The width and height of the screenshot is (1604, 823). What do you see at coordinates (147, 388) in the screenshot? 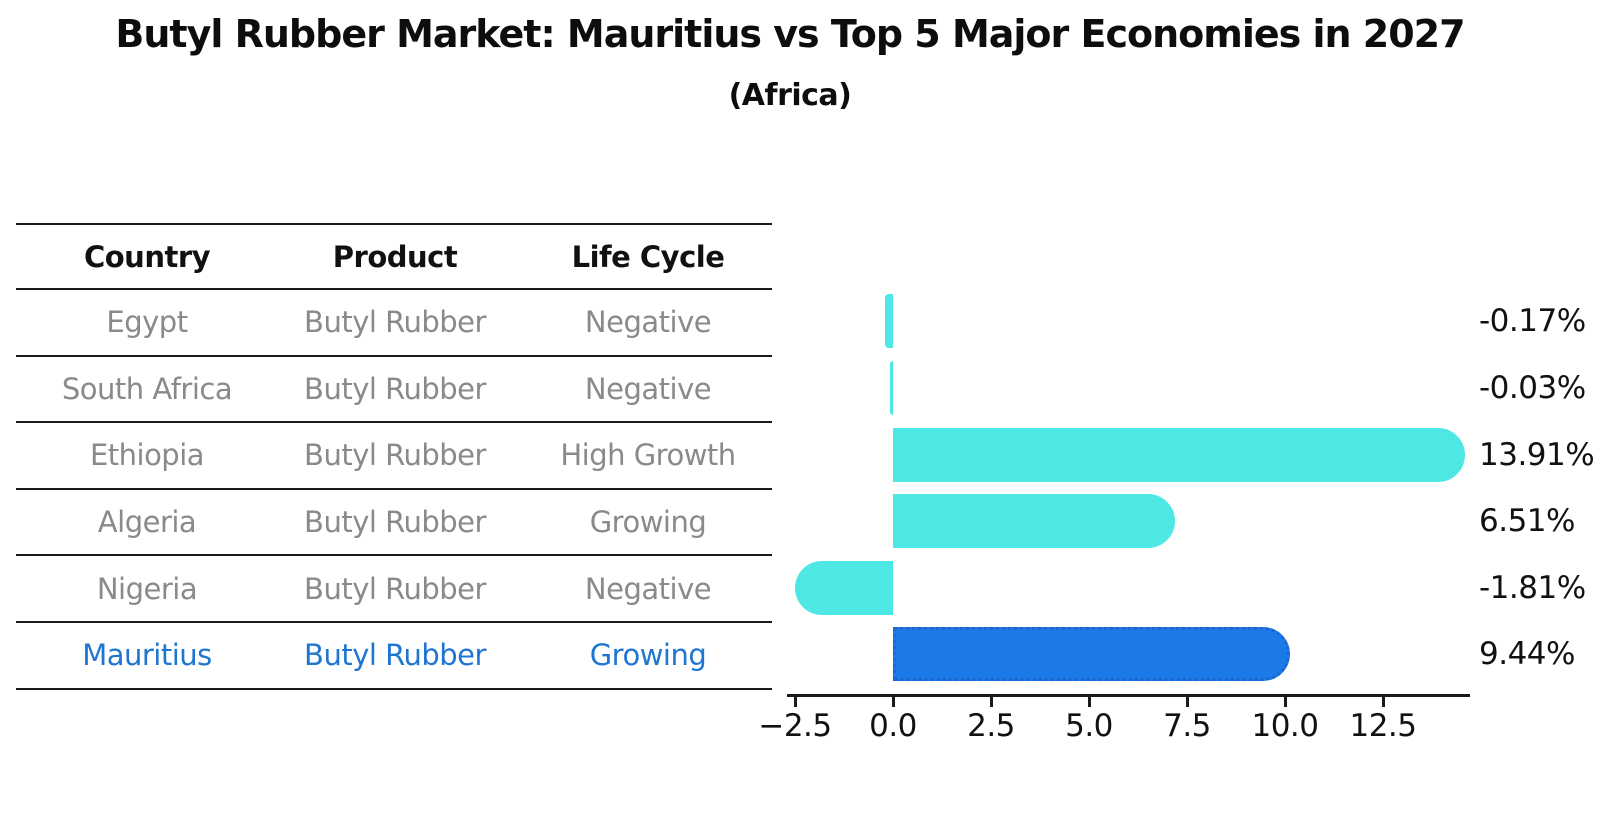
I see `cell-country: South Africa` at bounding box center [147, 388].